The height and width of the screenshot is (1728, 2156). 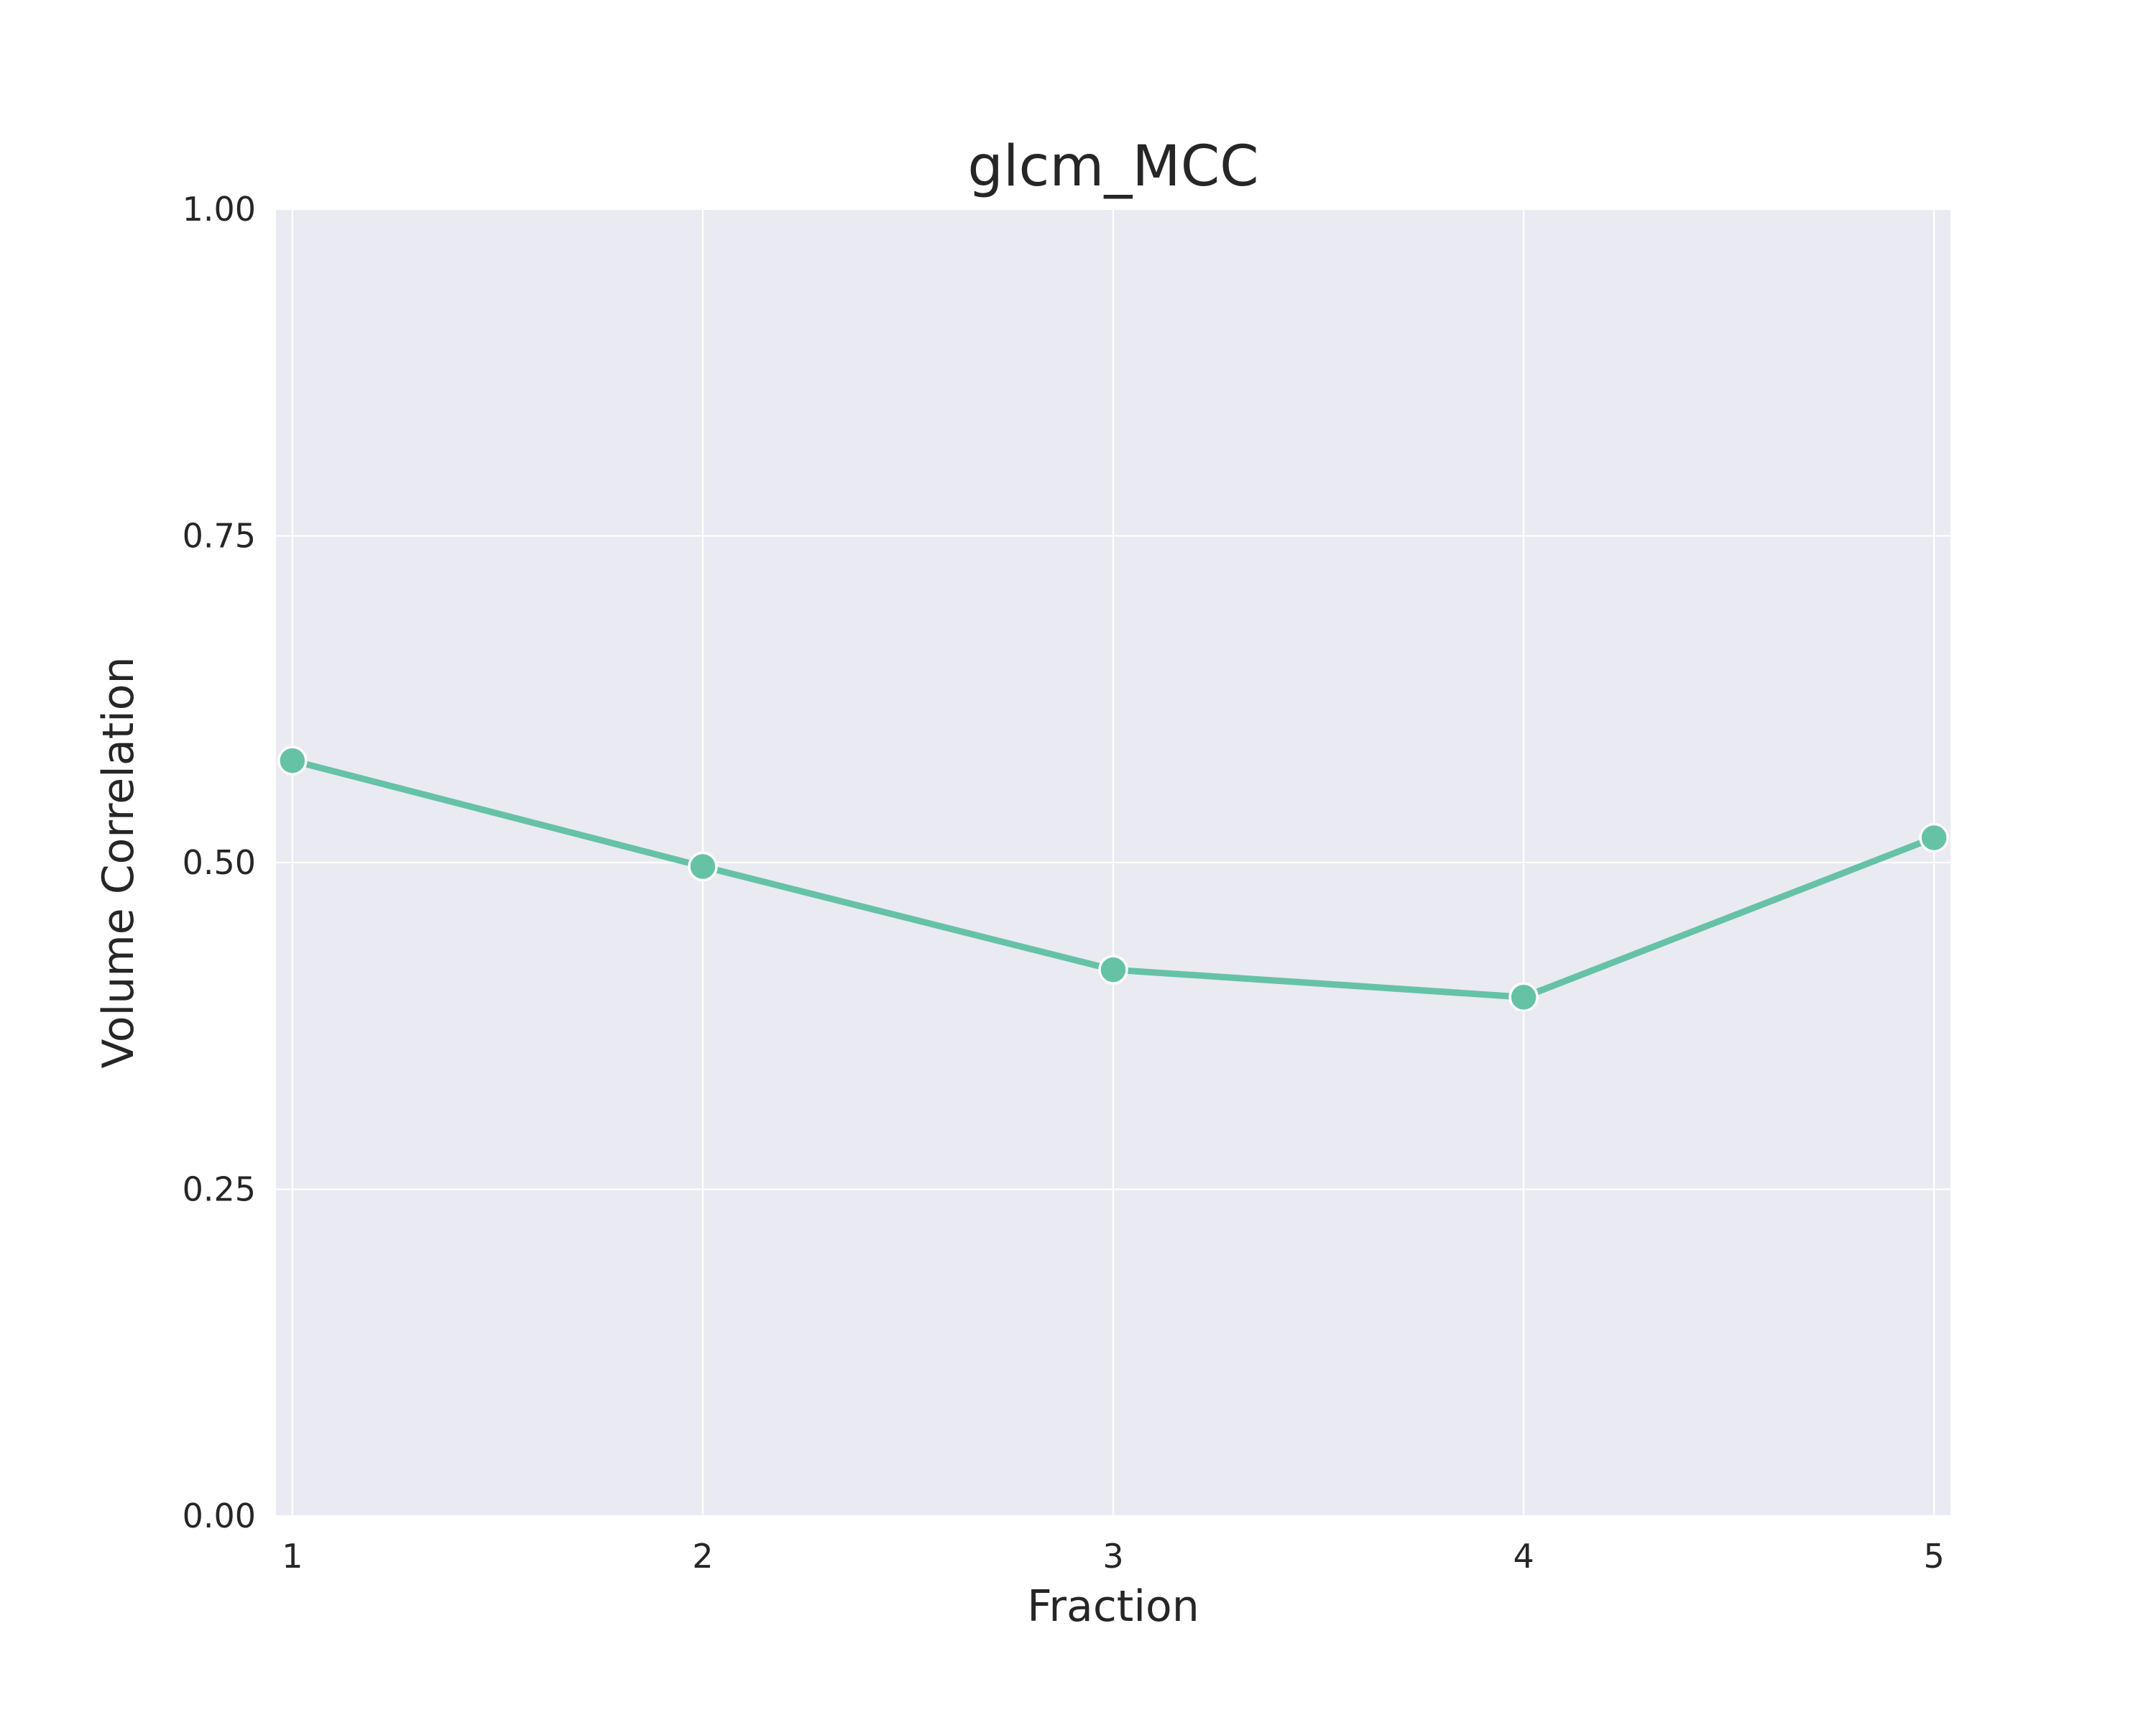 What do you see at coordinates (1524, 1556) in the screenshot?
I see `x-tick-label: 4` at bounding box center [1524, 1556].